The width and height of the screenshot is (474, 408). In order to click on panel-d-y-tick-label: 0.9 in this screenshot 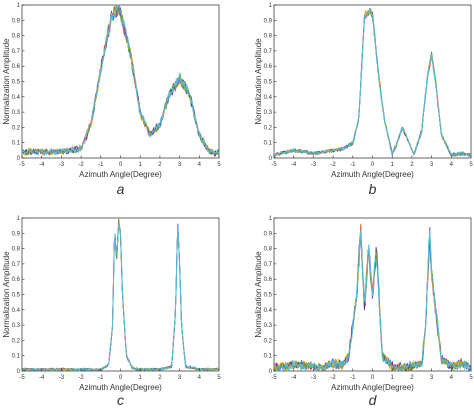, I will do `click(268, 234)`.